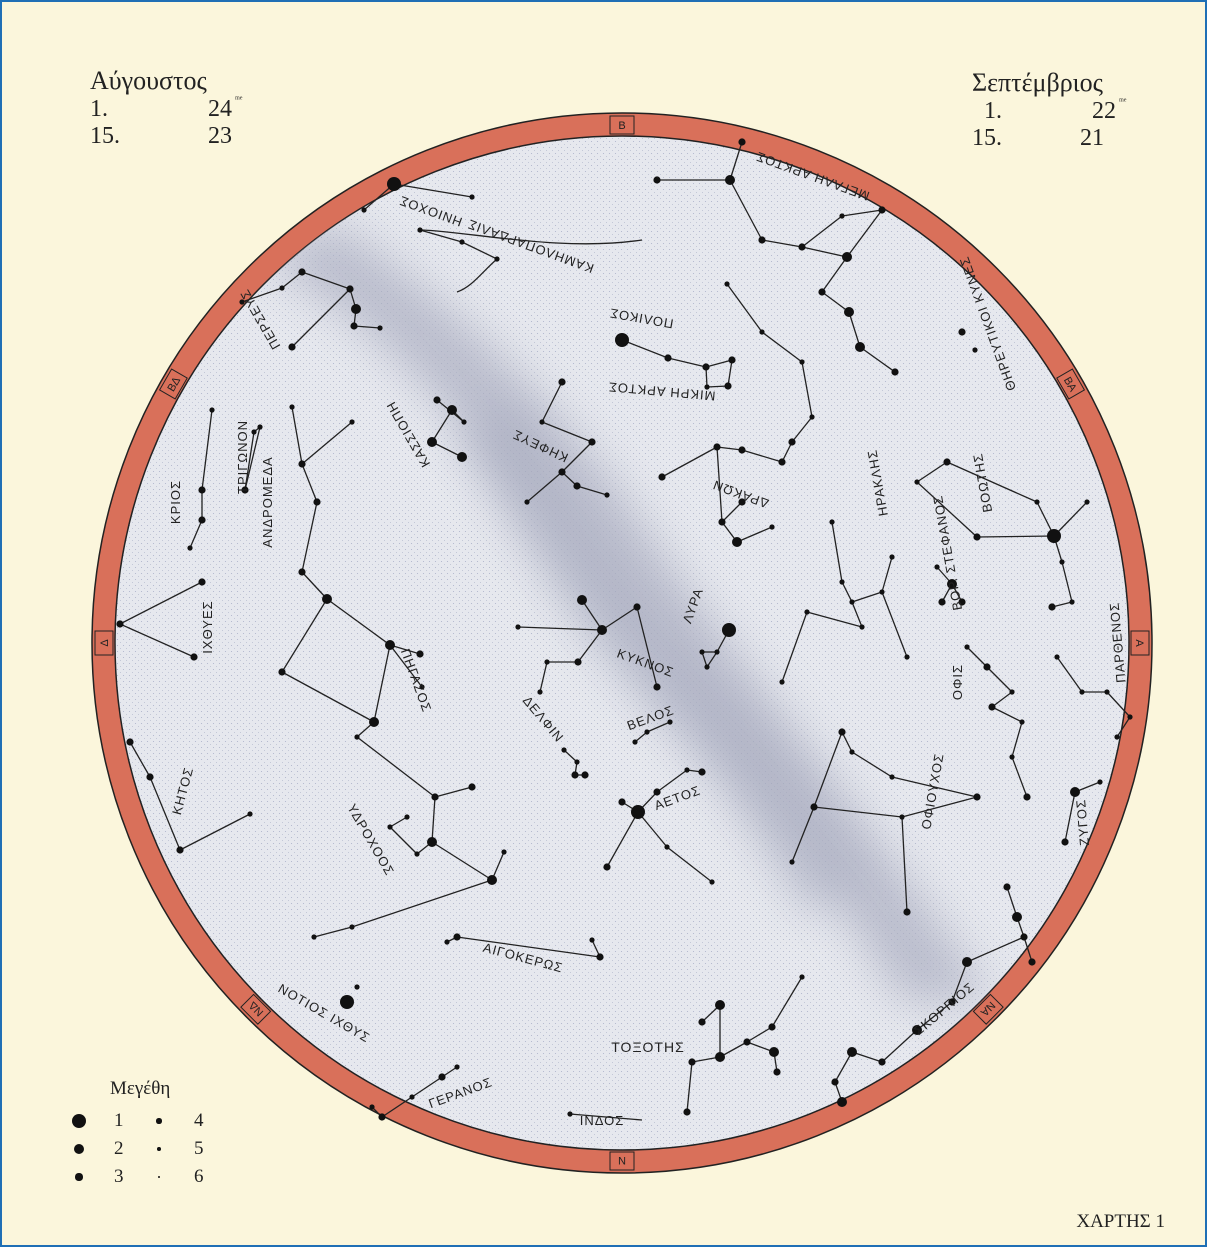  I want to click on month-row: 1. 22 ᵐᵉ, so click(1055, 110).